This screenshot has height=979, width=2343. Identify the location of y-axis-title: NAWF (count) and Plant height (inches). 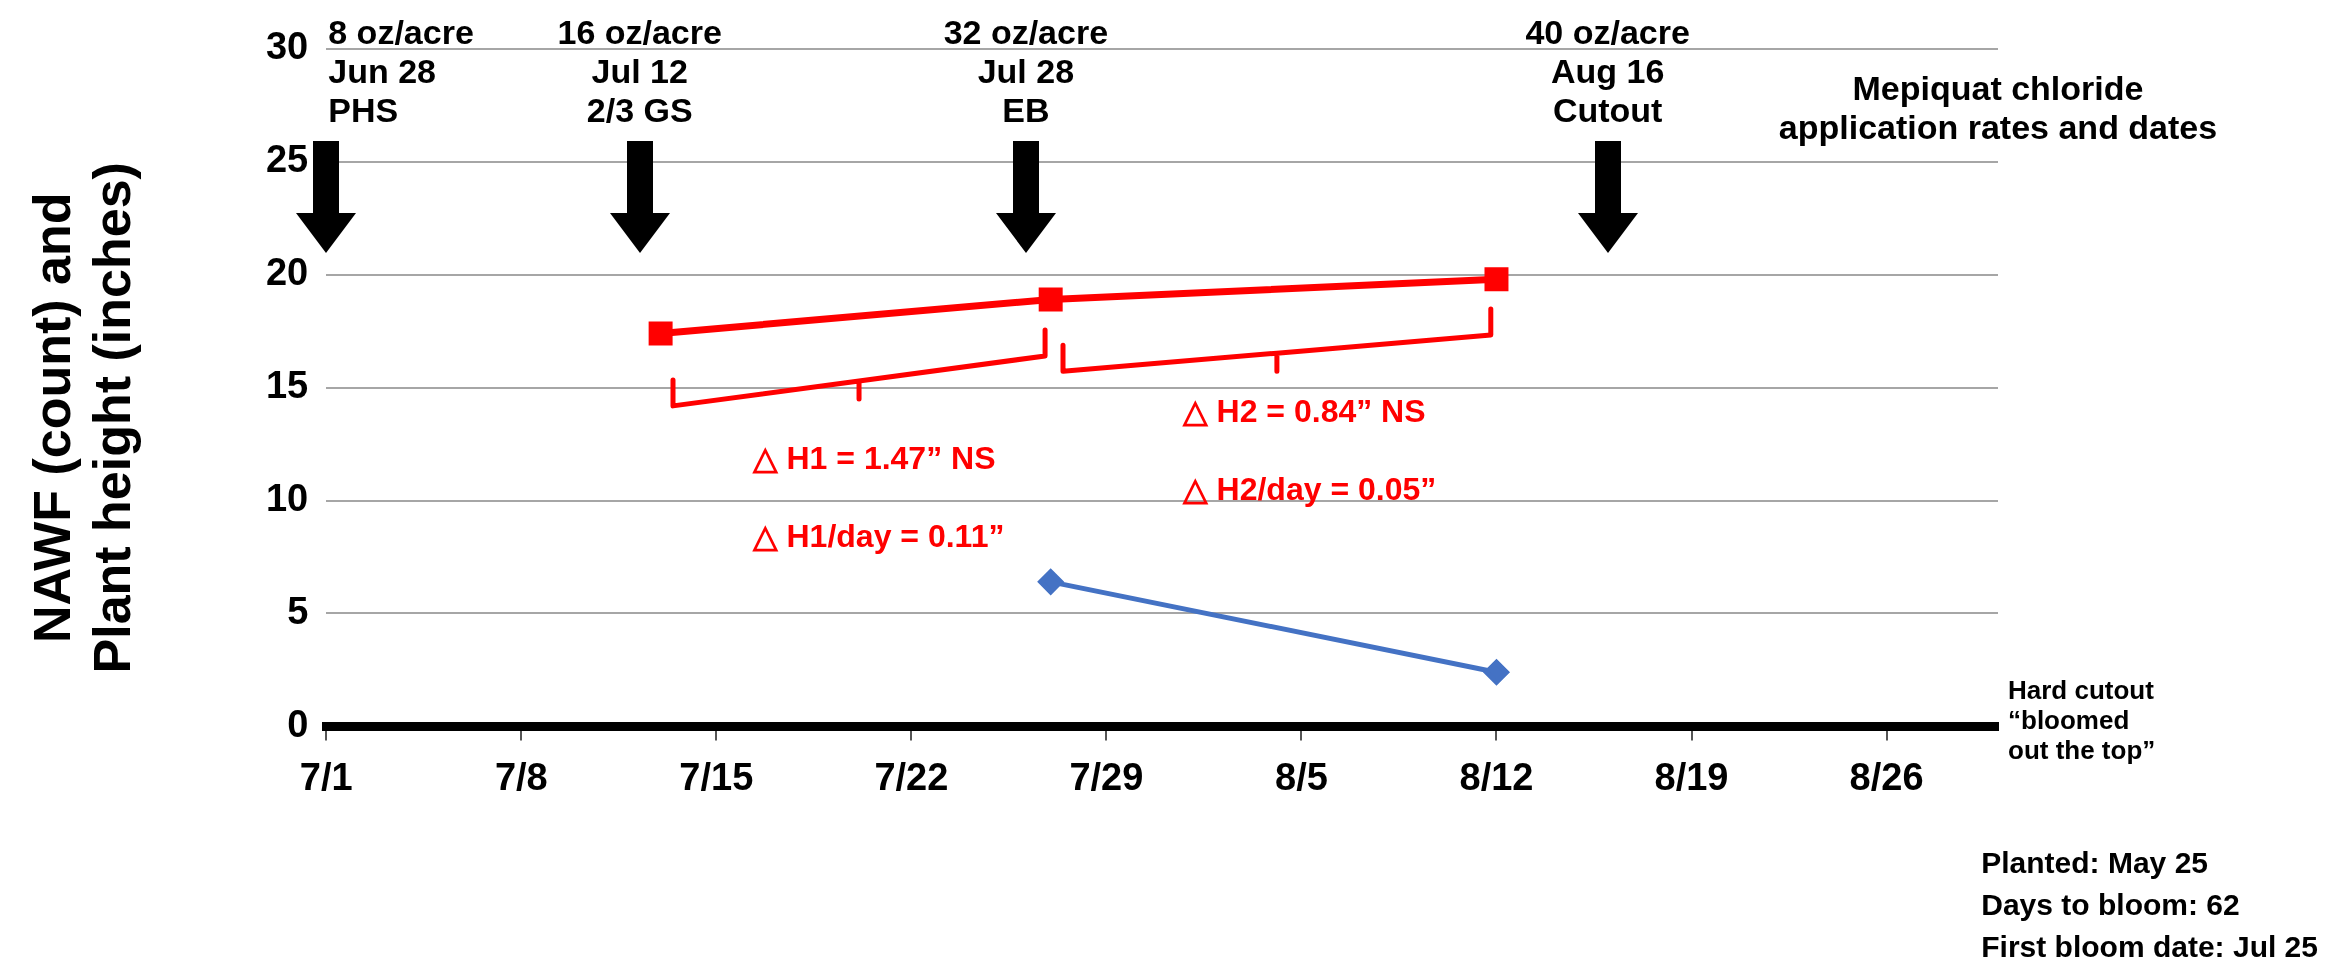
(82, 418).